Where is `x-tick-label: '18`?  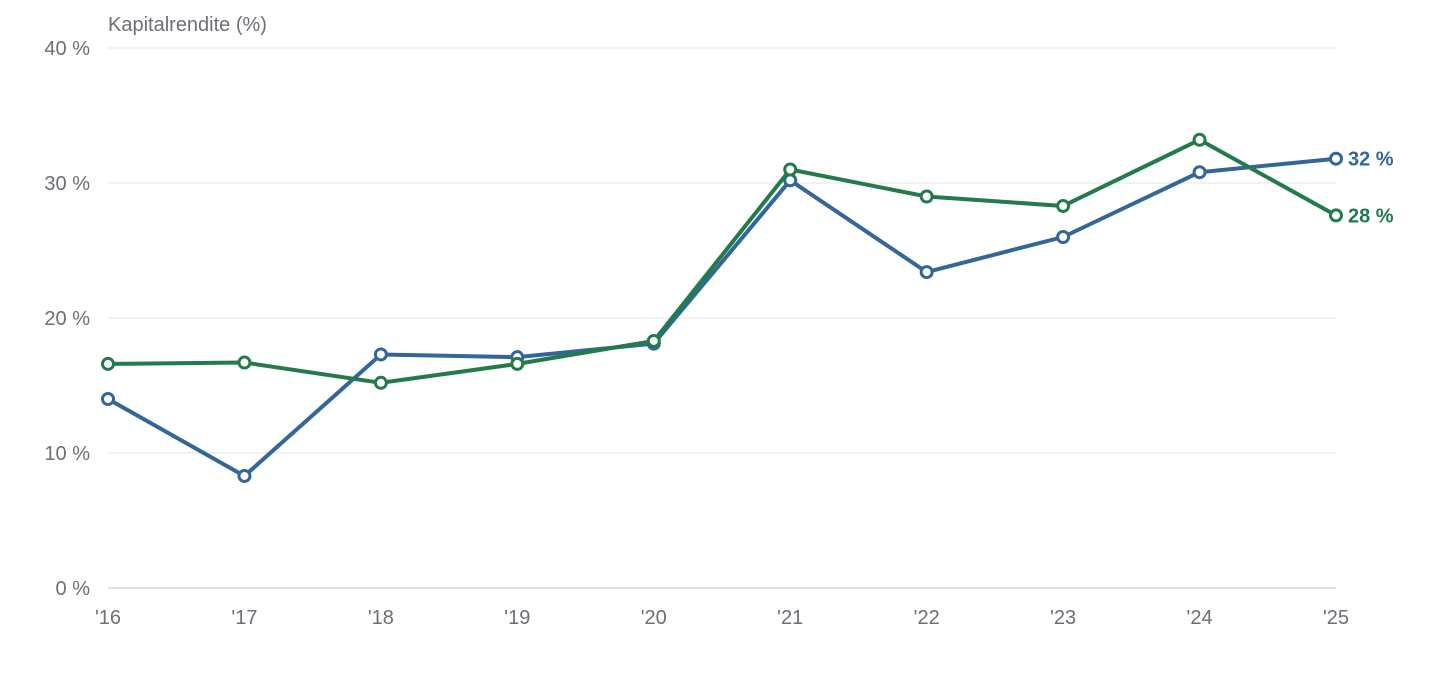 x-tick-label: '18 is located at coordinates (381, 618).